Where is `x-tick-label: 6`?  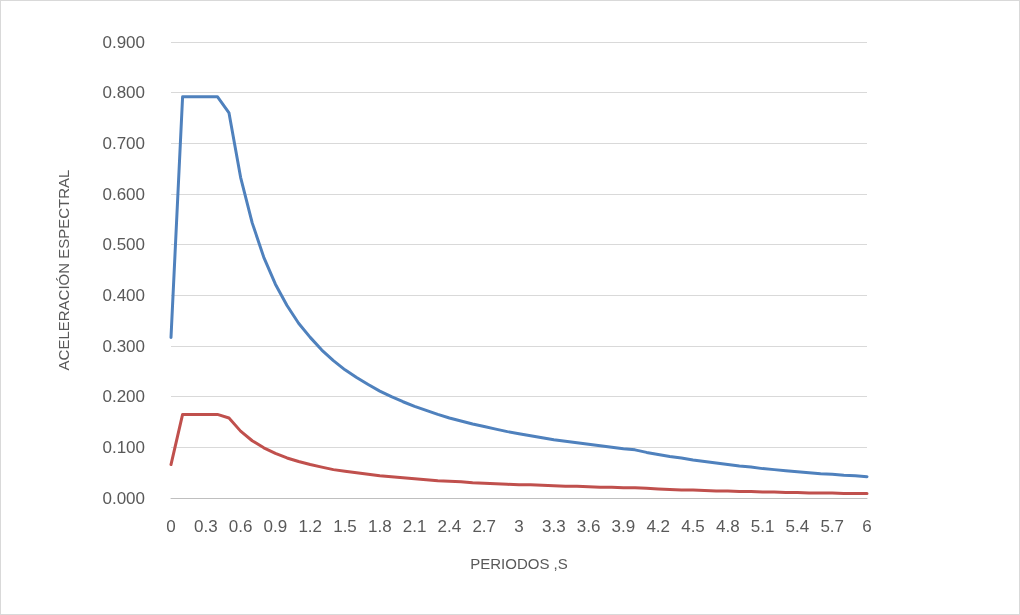 x-tick-label: 6 is located at coordinates (867, 526).